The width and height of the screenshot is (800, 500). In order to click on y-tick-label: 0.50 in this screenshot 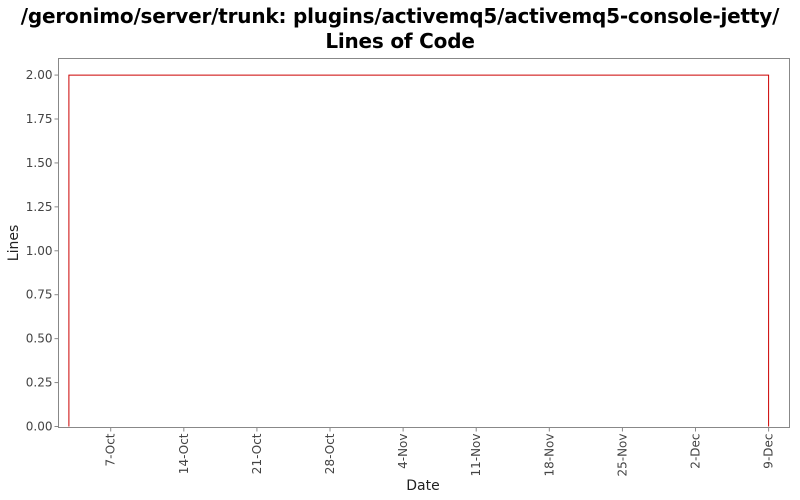, I will do `click(39, 339)`.